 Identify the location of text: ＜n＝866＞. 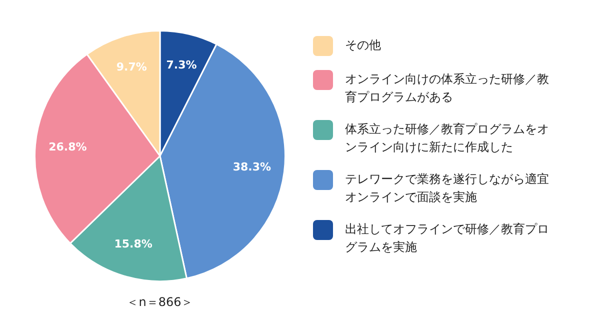
(160, 302).